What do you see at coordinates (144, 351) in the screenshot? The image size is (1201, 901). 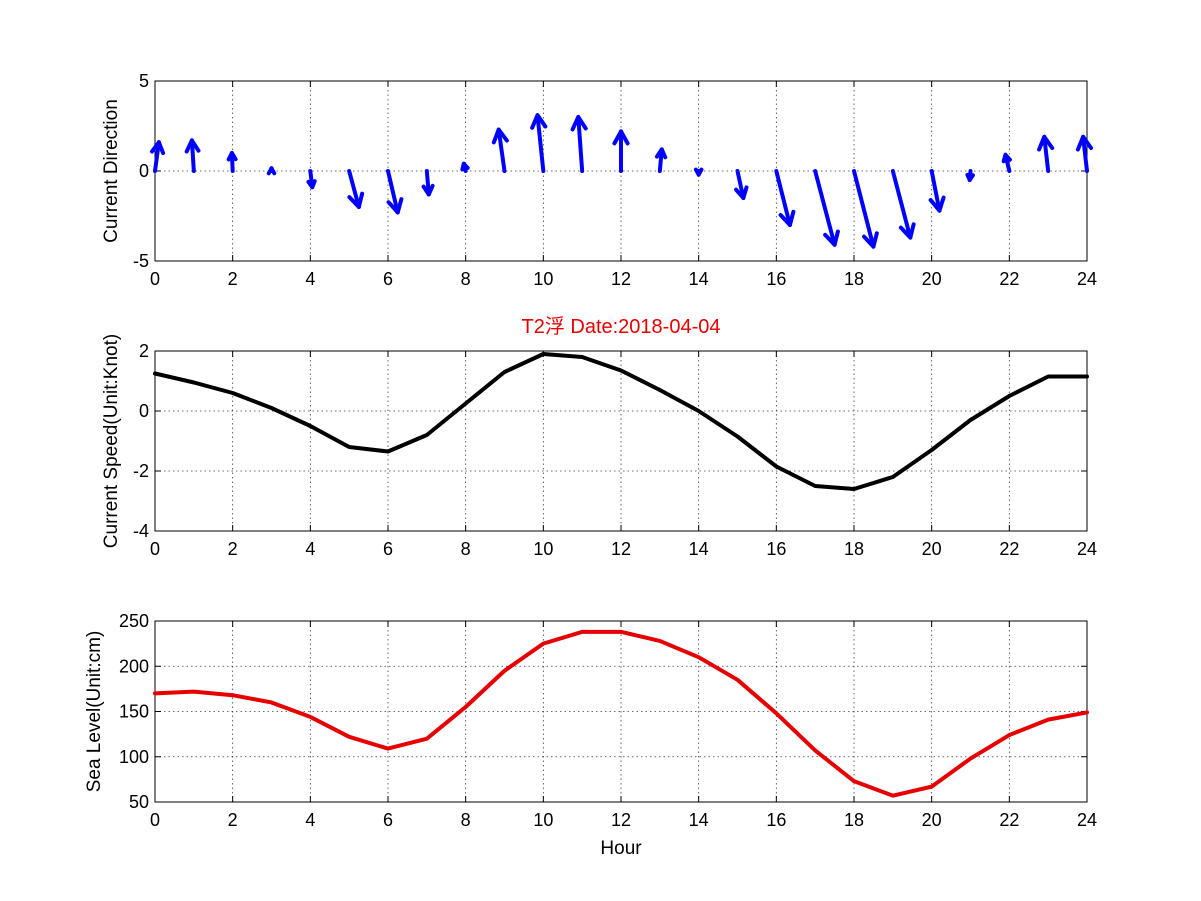 I see `y-tick-label: 2` at bounding box center [144, 351].